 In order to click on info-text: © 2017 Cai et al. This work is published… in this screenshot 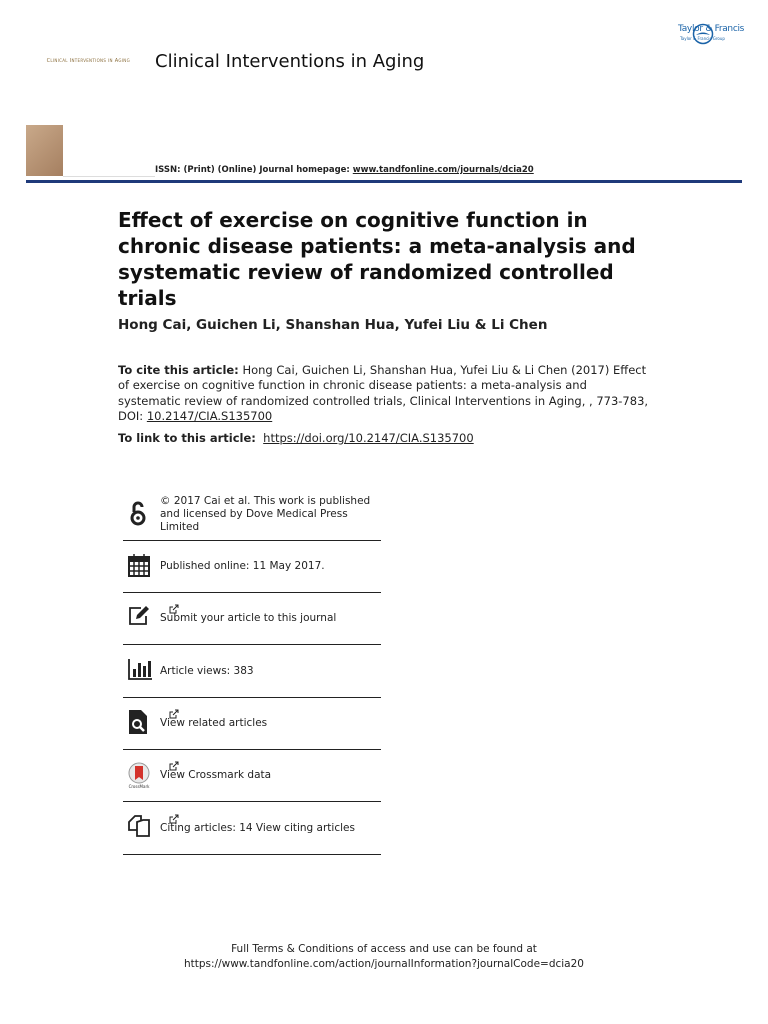, I will do `click(265, 513)`.